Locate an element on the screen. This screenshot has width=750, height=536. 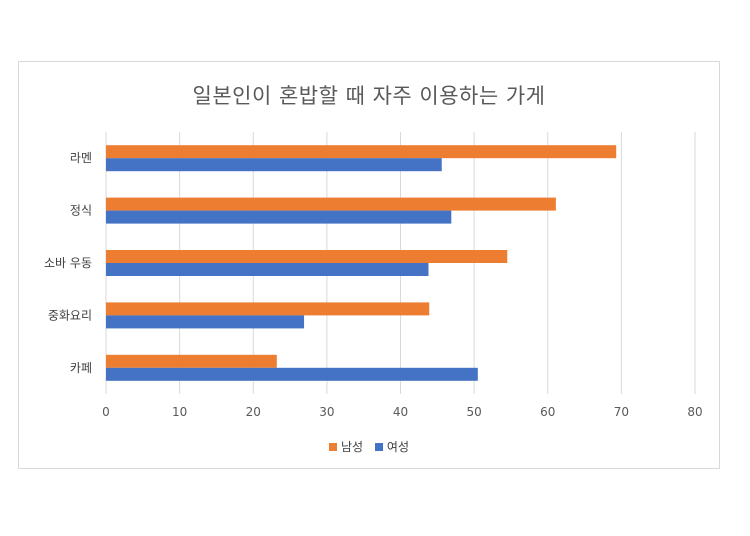
legend-label-male: 남성 is located at coordinates (352, 447).